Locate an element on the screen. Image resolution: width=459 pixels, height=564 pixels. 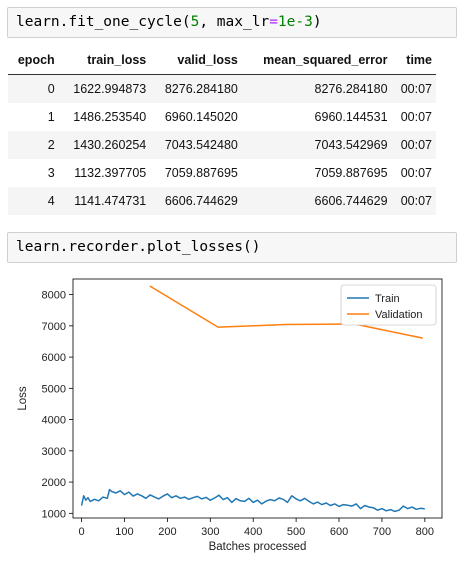
x-tick-label: 300 is located at coordinates (210, 532).